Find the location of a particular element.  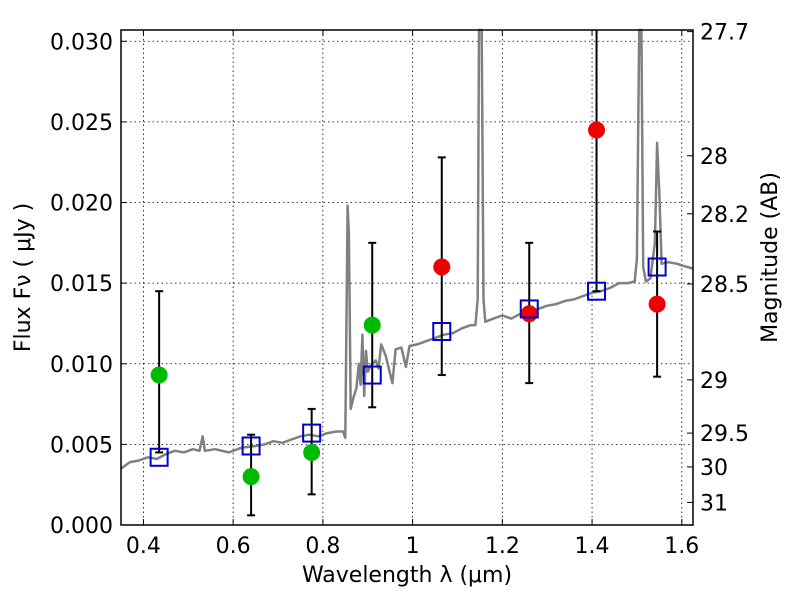

y2-tick-label: 30 is located at coordinates (714, 468).